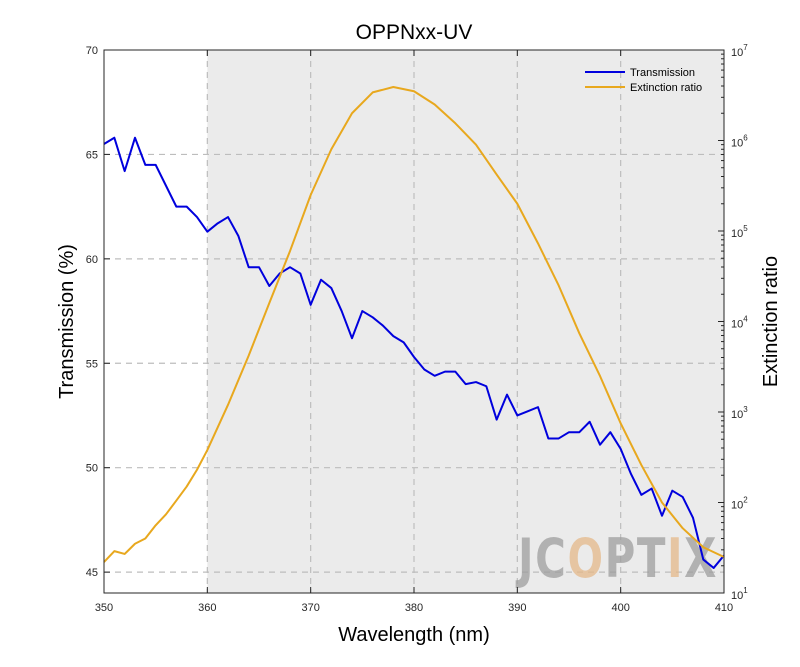 This screenshot has height=667, width=800. What do you see at coordinates (310, 608) in the screenshot?
I see `x-tick-label: 370` at bounding box center [310, 608].